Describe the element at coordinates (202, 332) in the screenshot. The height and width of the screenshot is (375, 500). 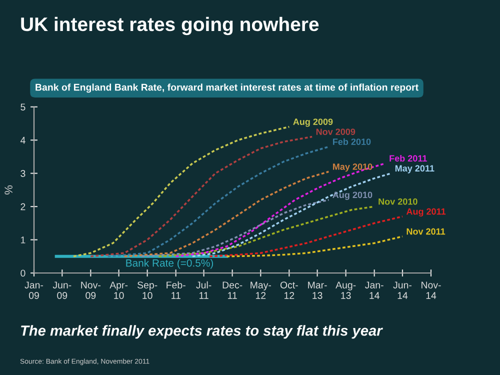
I see `text: The market finally expects rates to stay flat this year` at that location.